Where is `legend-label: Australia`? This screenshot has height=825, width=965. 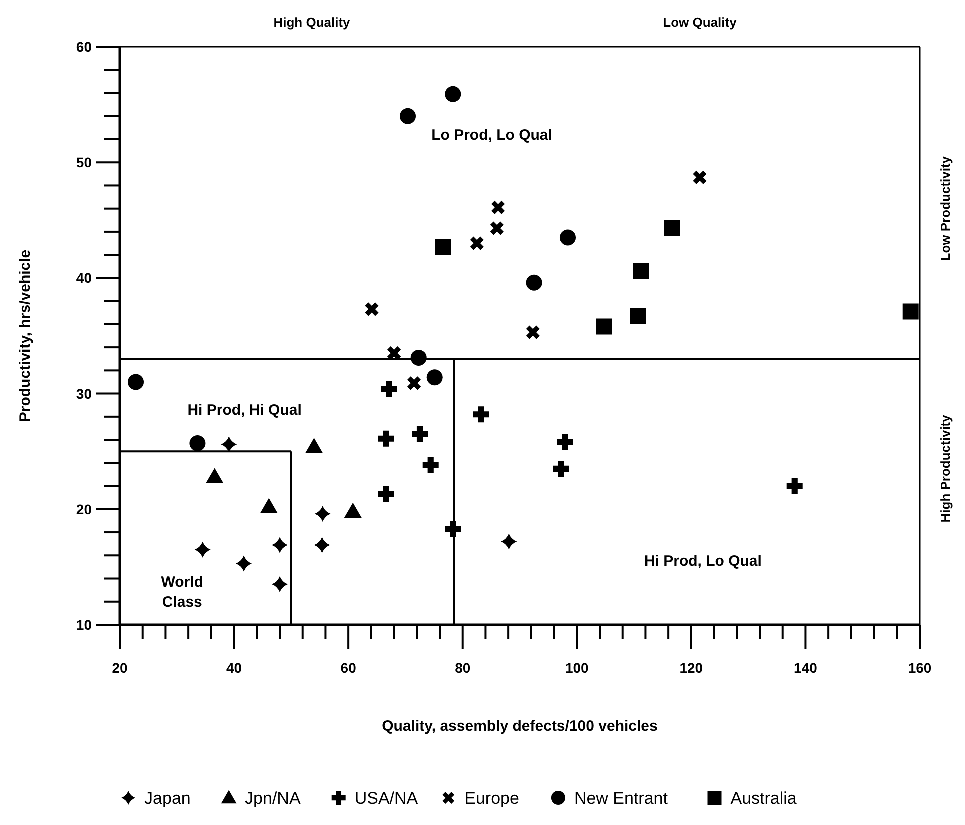
legend-label: Australia is located at coordinates (764, 798).